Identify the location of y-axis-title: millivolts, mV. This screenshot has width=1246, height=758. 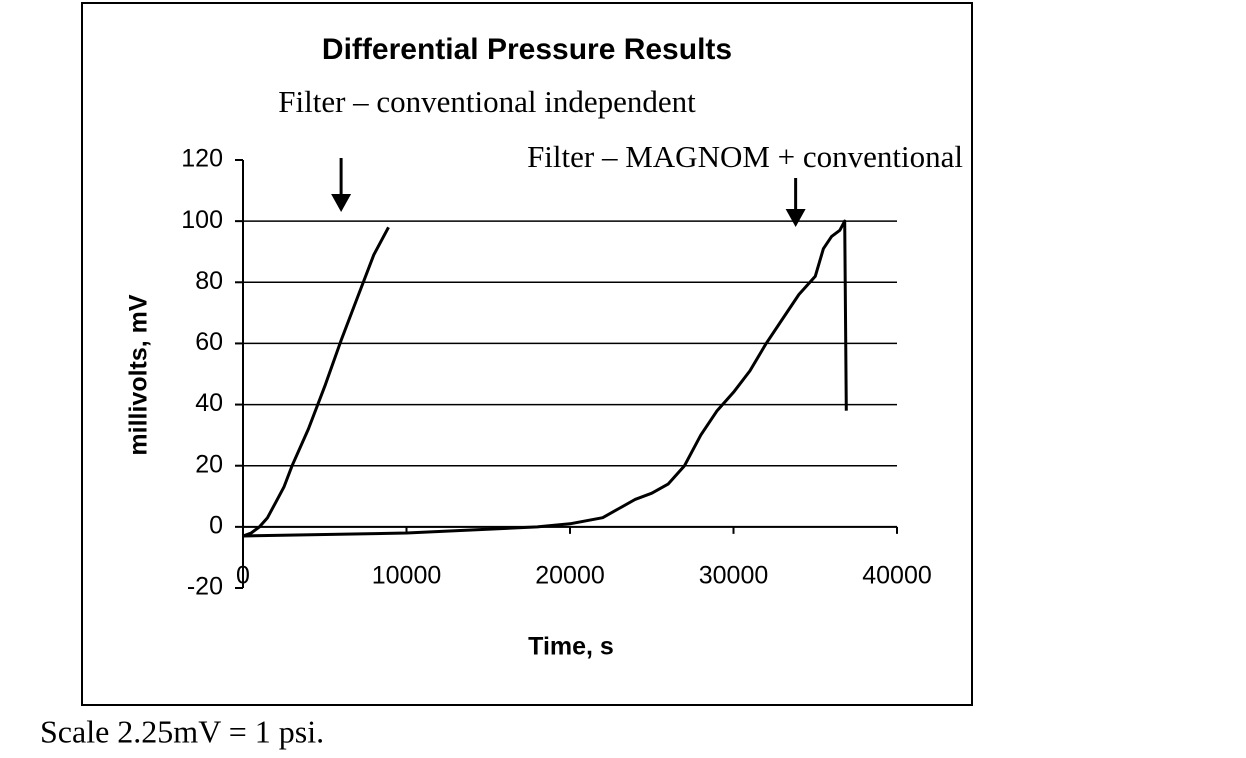
(139, 374).